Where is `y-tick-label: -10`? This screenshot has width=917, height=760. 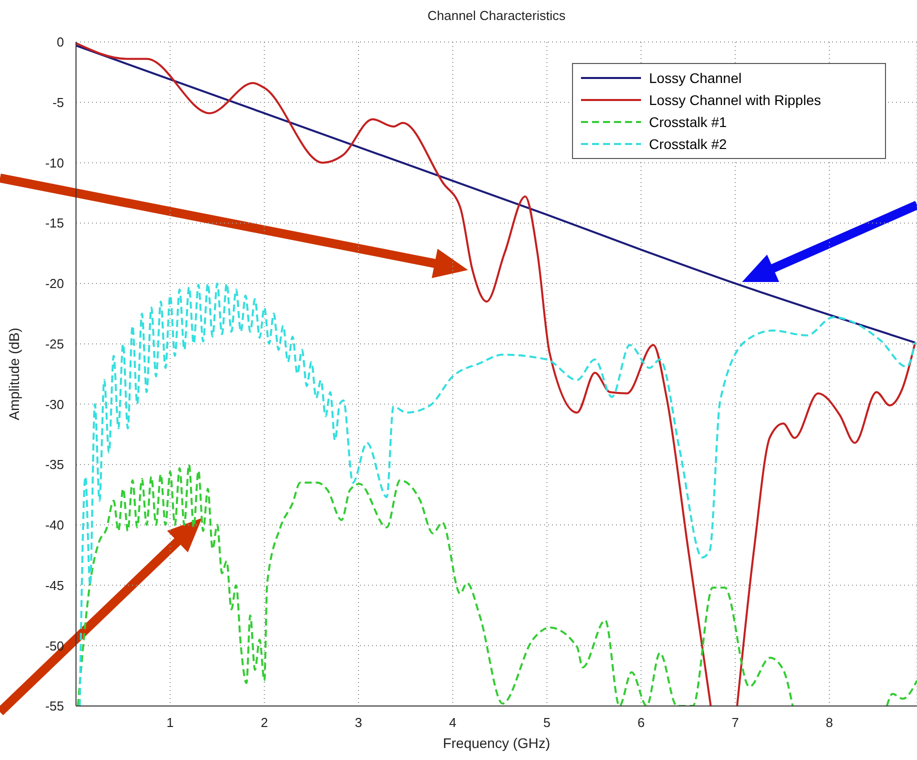 y-tick-label: -10 is located at coordinates (54, 162).